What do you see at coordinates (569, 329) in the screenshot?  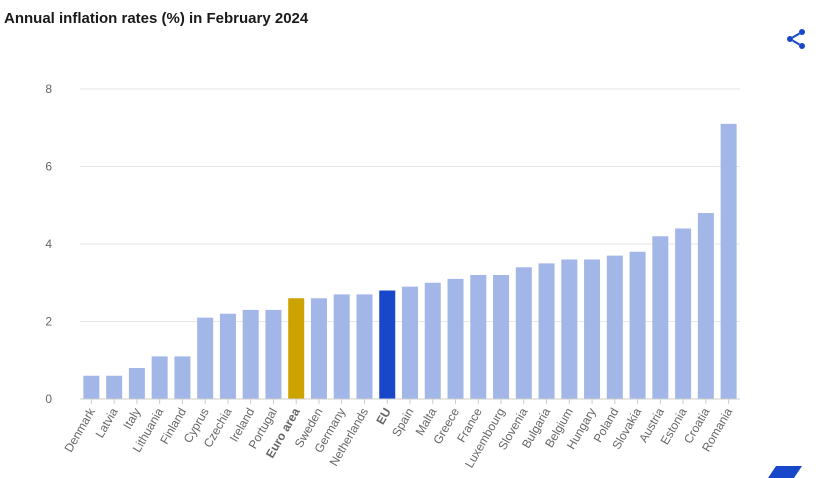 I see `bar-belgium` at bounding box center [569, 329].